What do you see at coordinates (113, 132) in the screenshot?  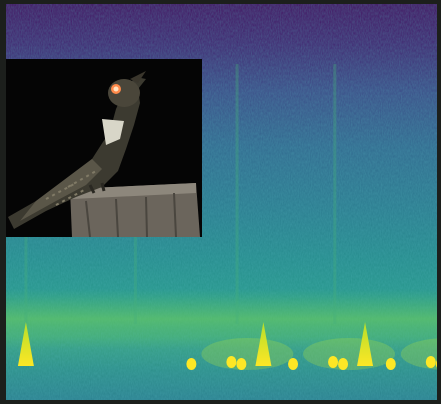 I see `throat-patch` at bounding box center [113, 132].